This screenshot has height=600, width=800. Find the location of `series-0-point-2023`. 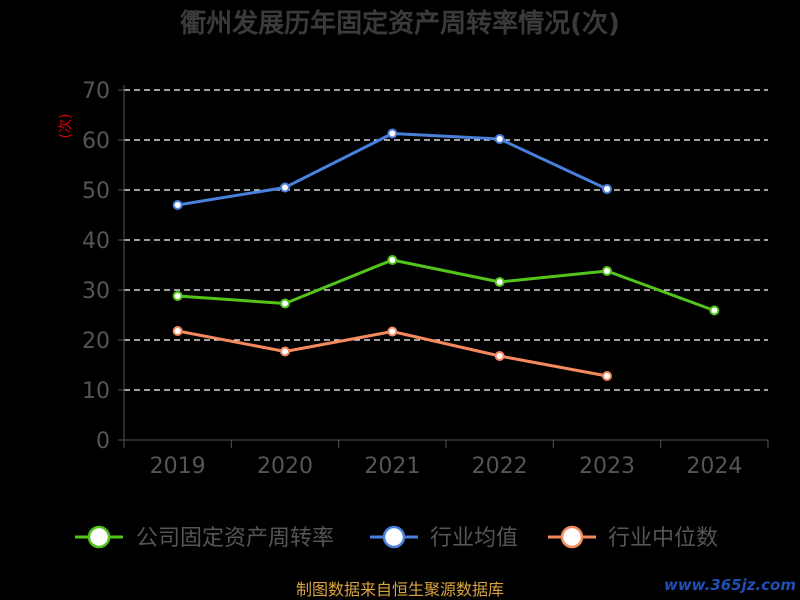

series-0-point-2023 is located at coordinates (607, 271).